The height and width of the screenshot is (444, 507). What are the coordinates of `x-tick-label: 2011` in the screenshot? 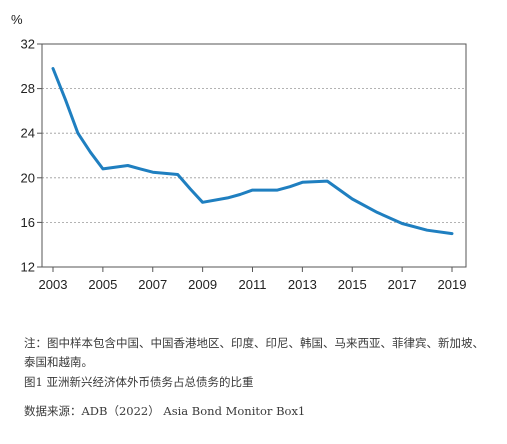 It's located at (253, 284).